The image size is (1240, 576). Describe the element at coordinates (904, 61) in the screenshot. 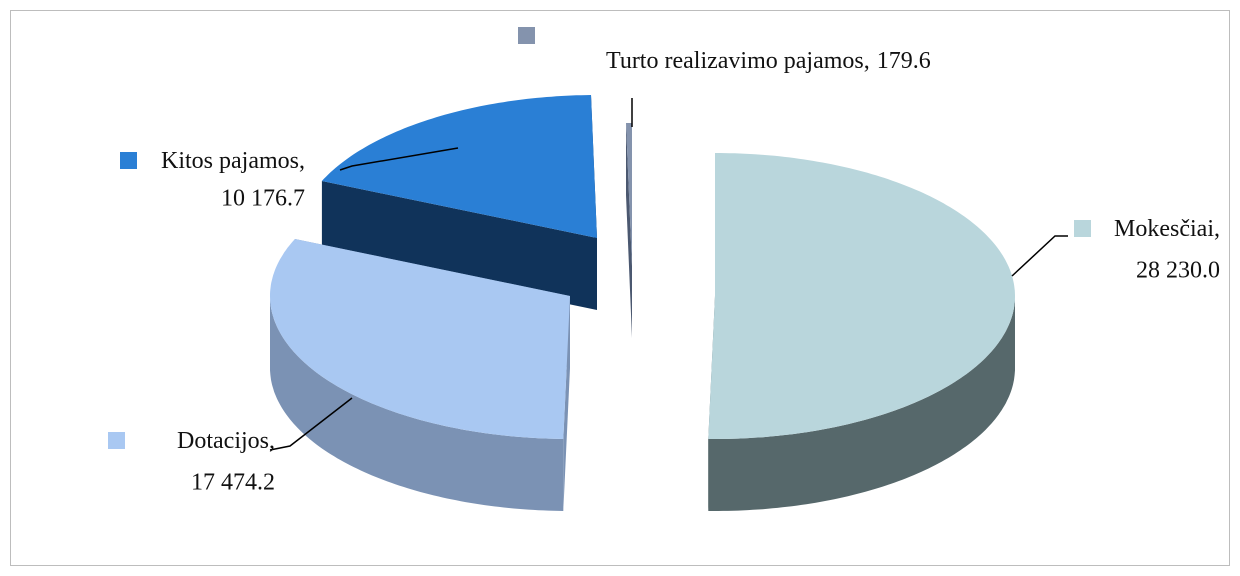

I see `value-label: 179.6` at that location.